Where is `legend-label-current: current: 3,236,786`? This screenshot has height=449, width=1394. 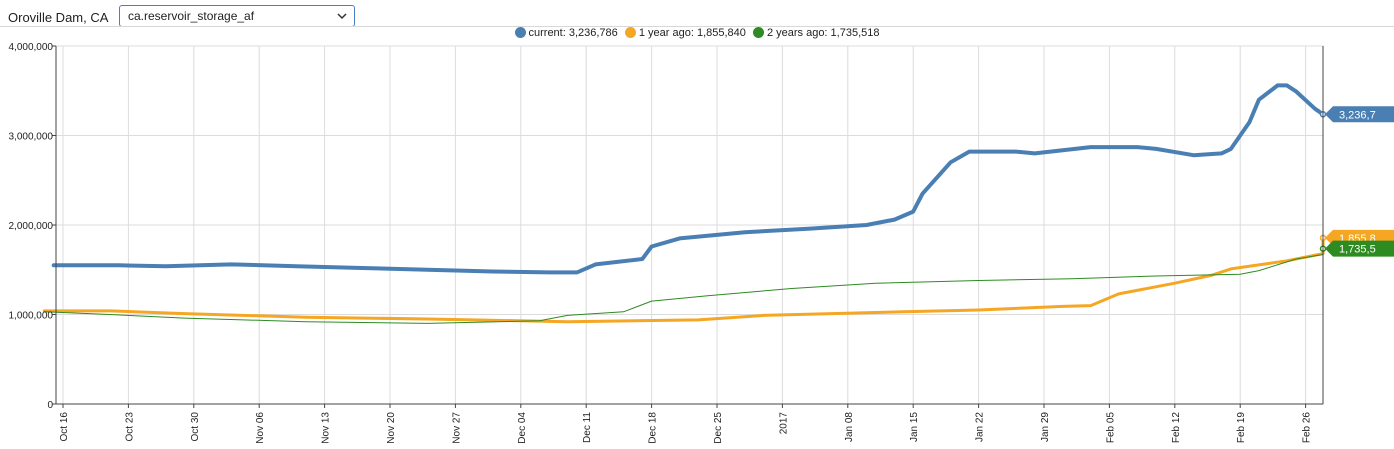 legend-label-current: current: 3,236,786 is located at coordinates (573, 33).